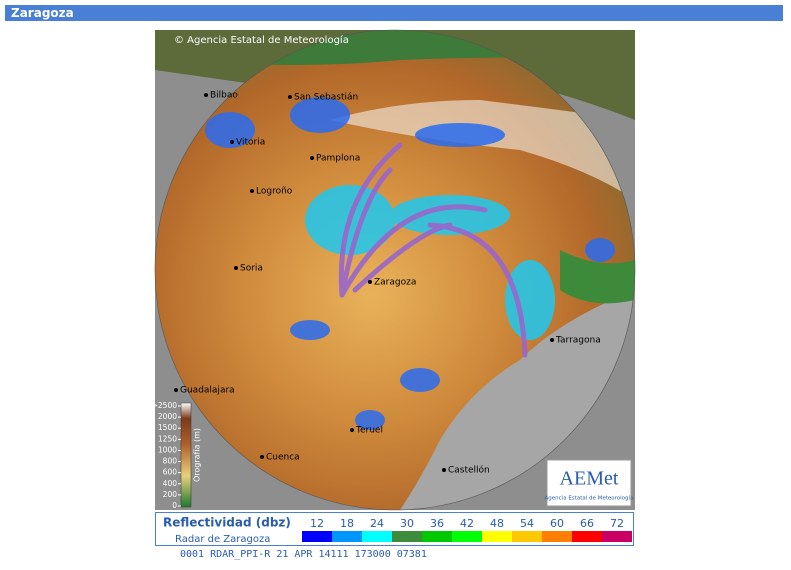 The width and height of the screenshot is (791, 570). Describe the element at coordinates (326, 98) in the screenshot. I see `place-label: San Sebastián` at that location.